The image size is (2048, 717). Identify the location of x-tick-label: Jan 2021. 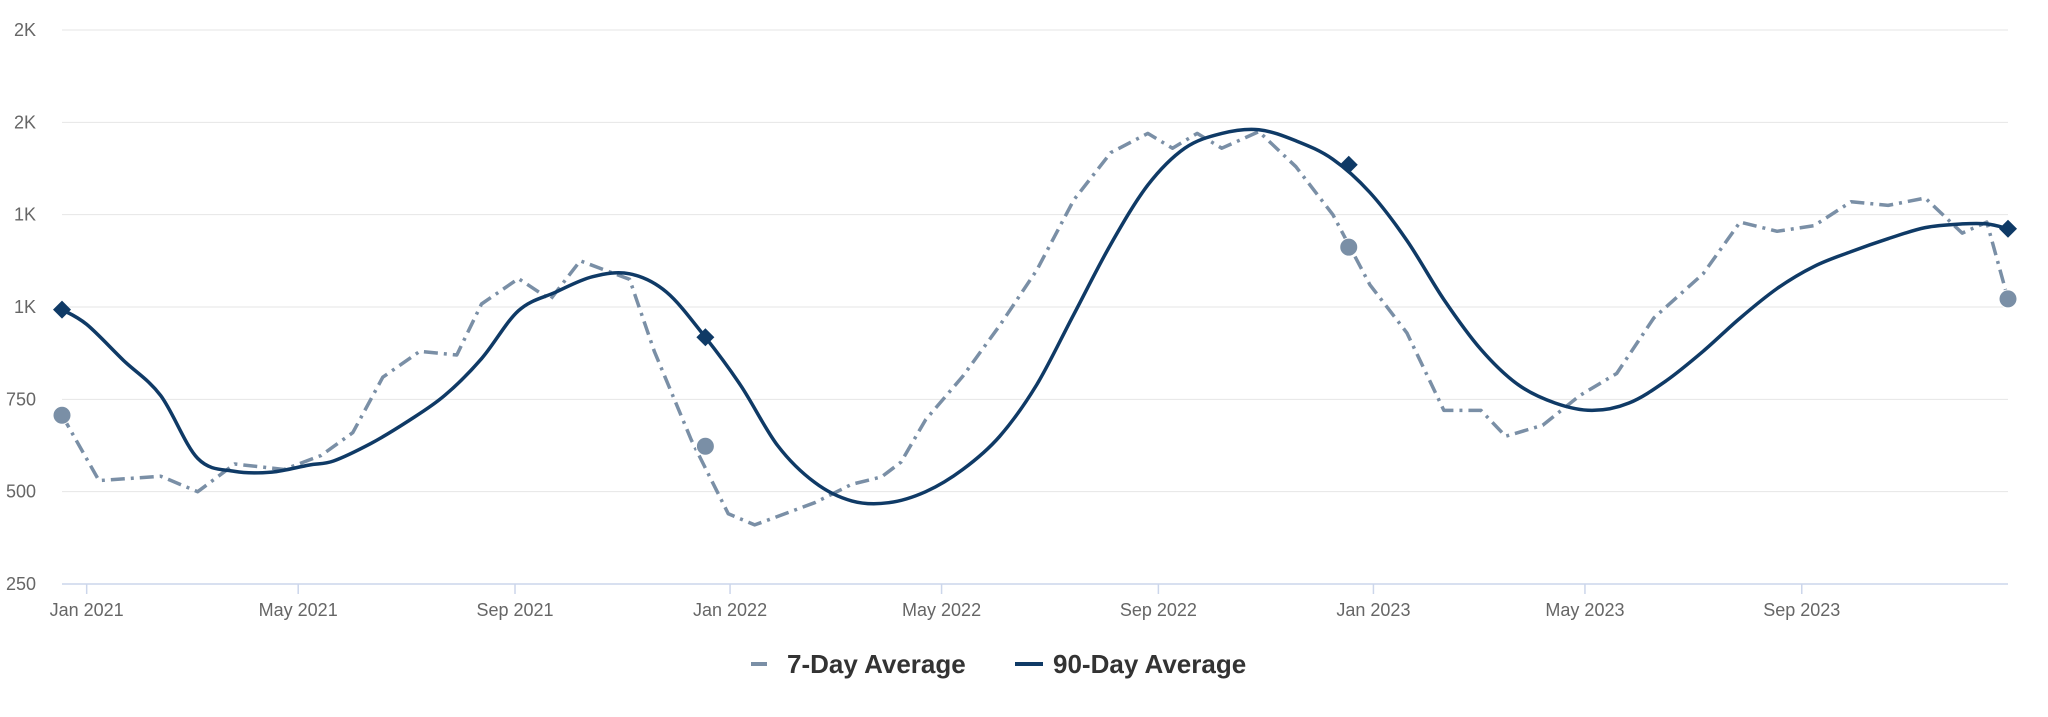
(87, 610).